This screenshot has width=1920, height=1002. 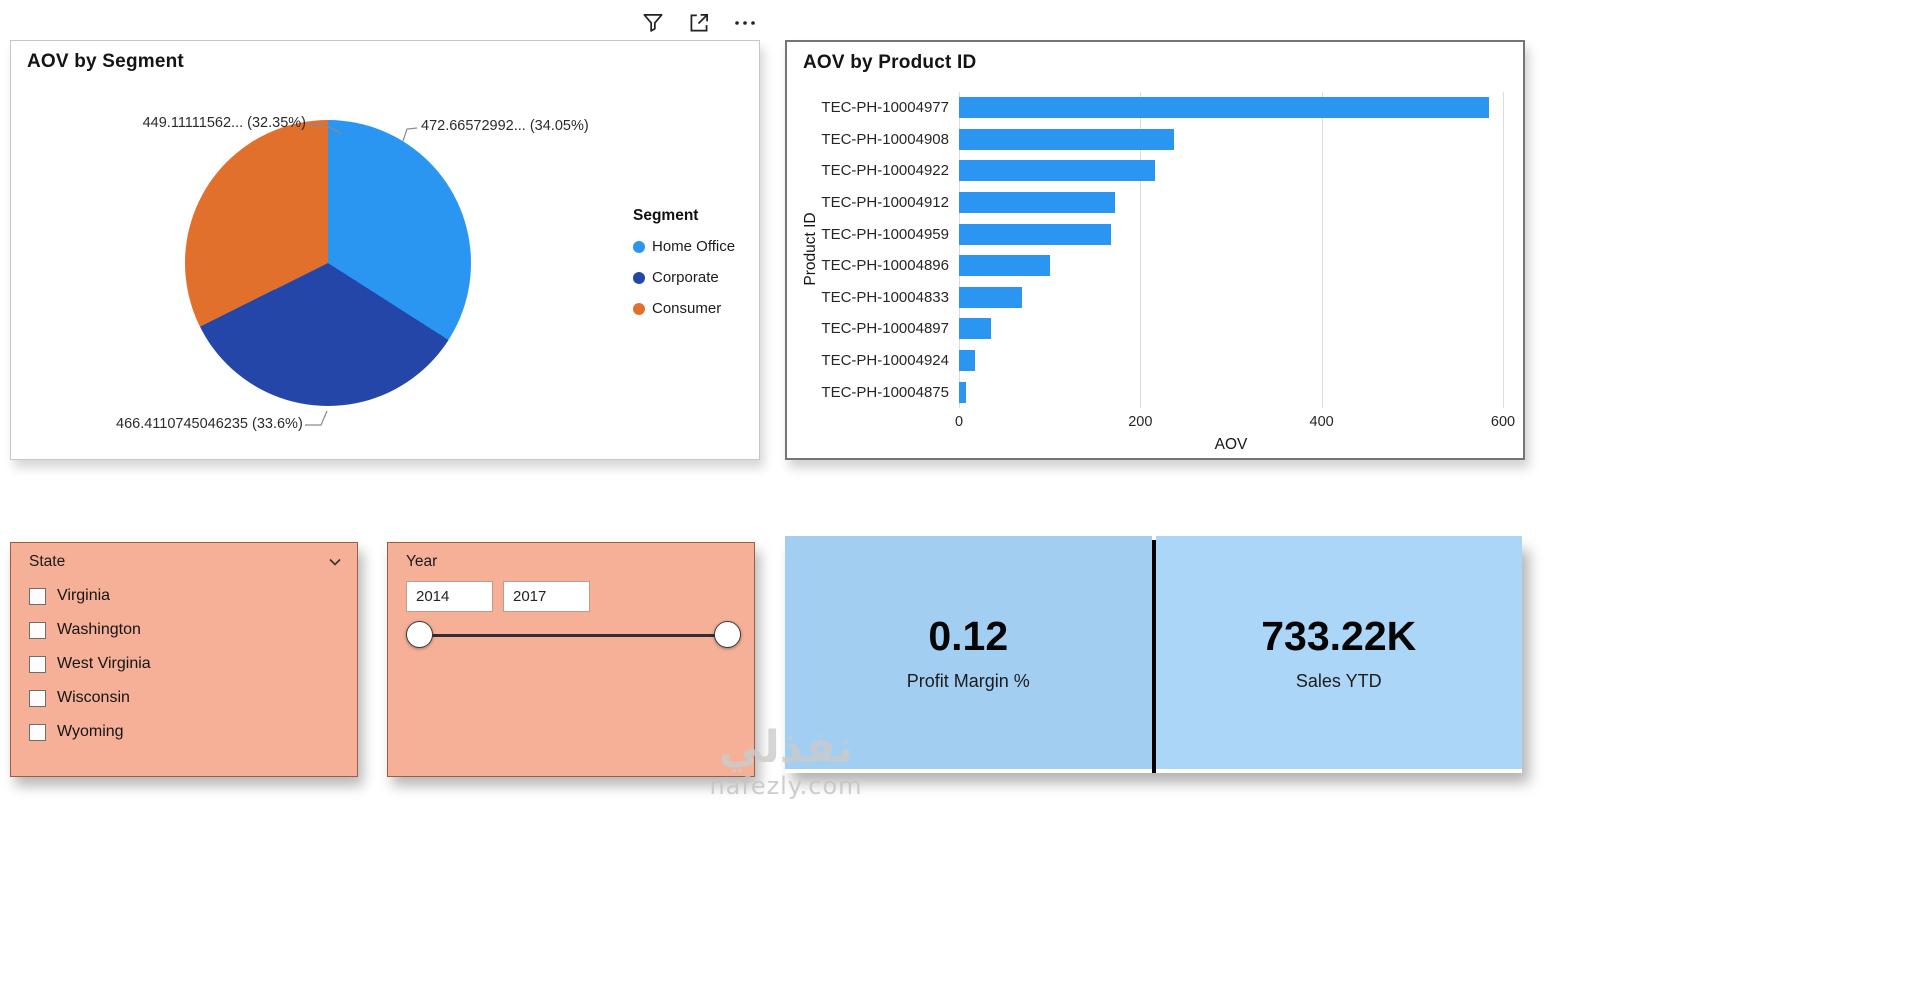 I want to click on legend-label: Home Office, so click(x=694, y=246).